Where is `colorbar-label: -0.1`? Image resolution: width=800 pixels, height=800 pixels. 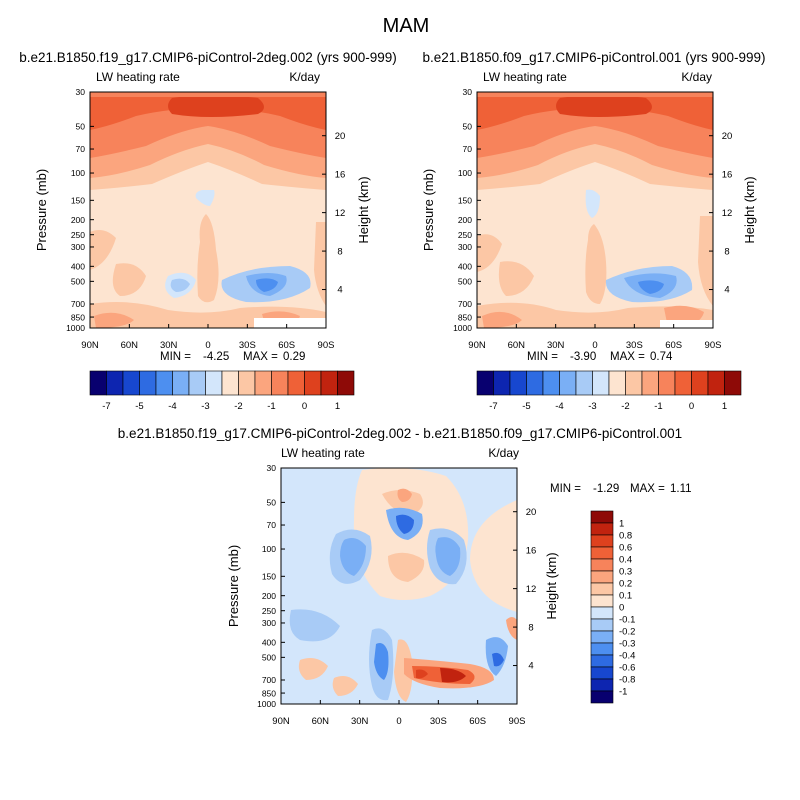
colorbar-label: -0.1 is located at coordinates (627, 620).